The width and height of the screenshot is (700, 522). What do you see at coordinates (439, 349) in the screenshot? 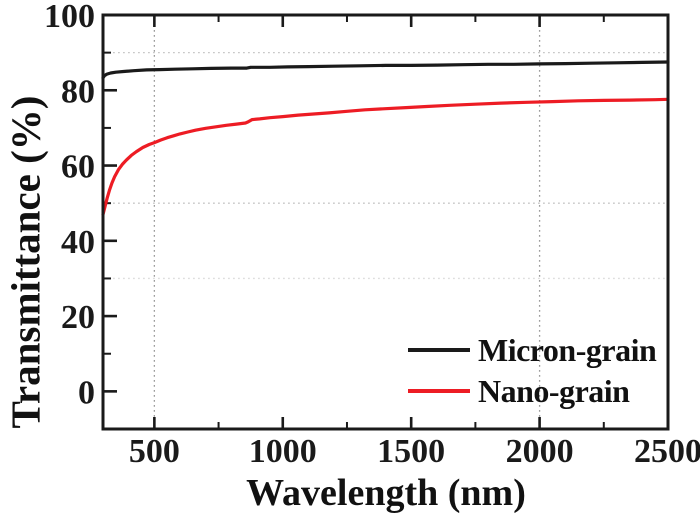
I see `micron-grain-line-swatch` at bounding box center [439, 349].